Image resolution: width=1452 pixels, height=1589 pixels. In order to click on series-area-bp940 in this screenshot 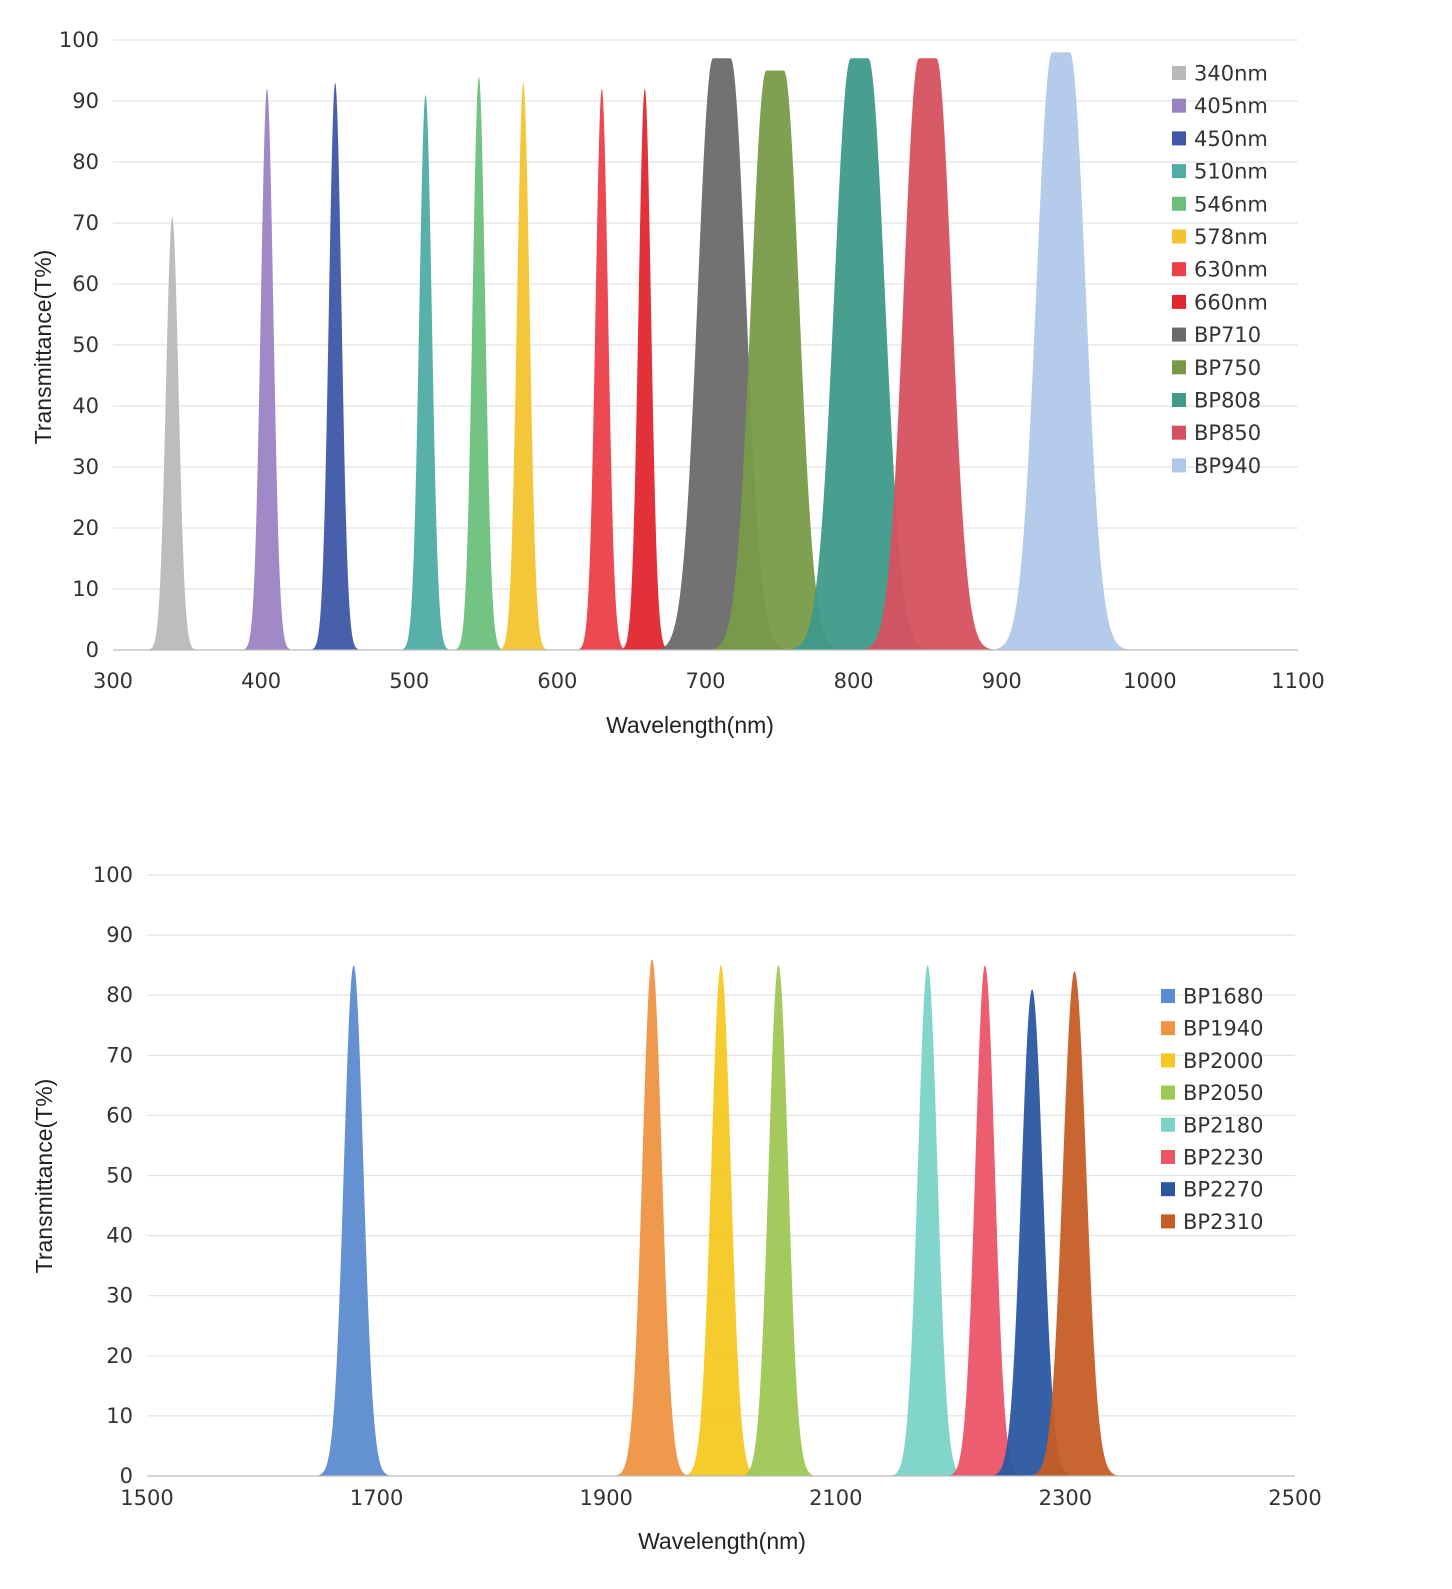, I will do `click(1061, 351)`.